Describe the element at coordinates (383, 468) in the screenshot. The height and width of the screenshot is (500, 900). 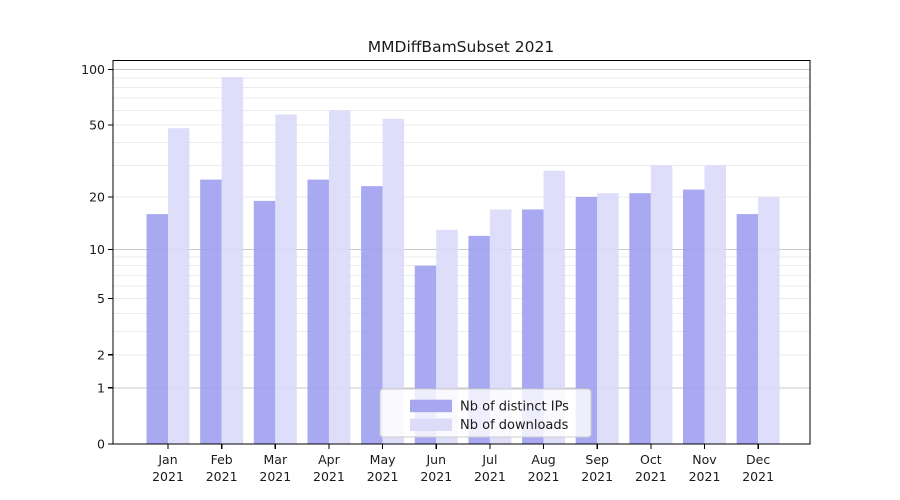
I see `x-tick-label: May 2021` at that location.